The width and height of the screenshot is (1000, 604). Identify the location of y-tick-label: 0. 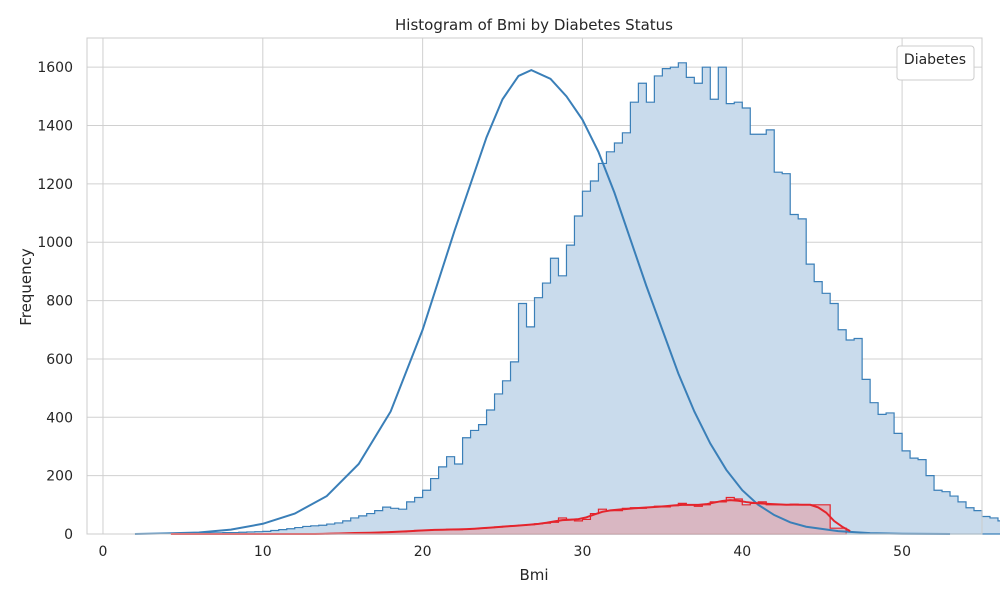
(68, 535).